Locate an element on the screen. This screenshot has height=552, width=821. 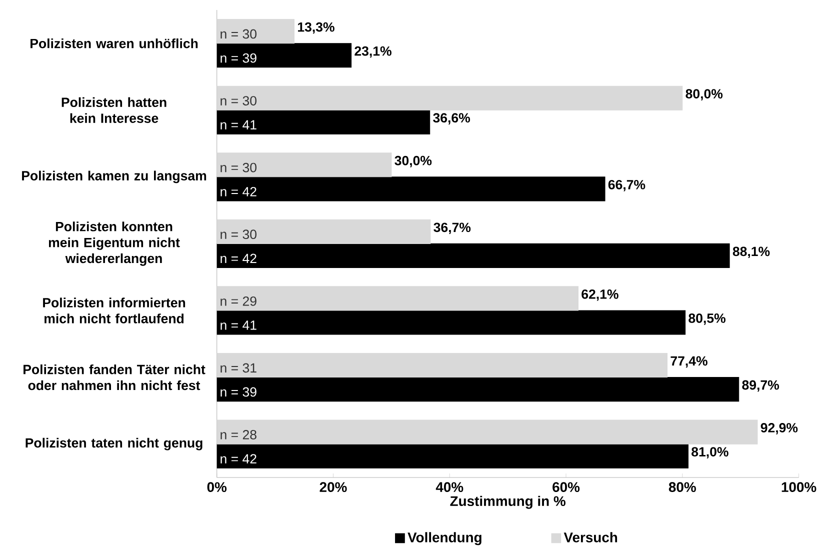
legend-label: Vollendung is located at coordinates (445, 539).